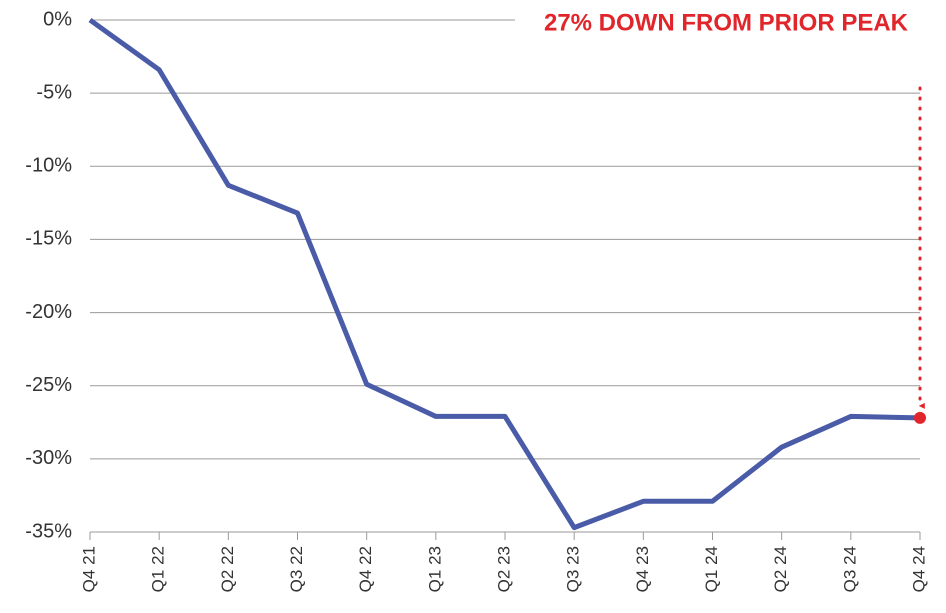  I want to click on y-tick-label: -25%, so click(48, 385).